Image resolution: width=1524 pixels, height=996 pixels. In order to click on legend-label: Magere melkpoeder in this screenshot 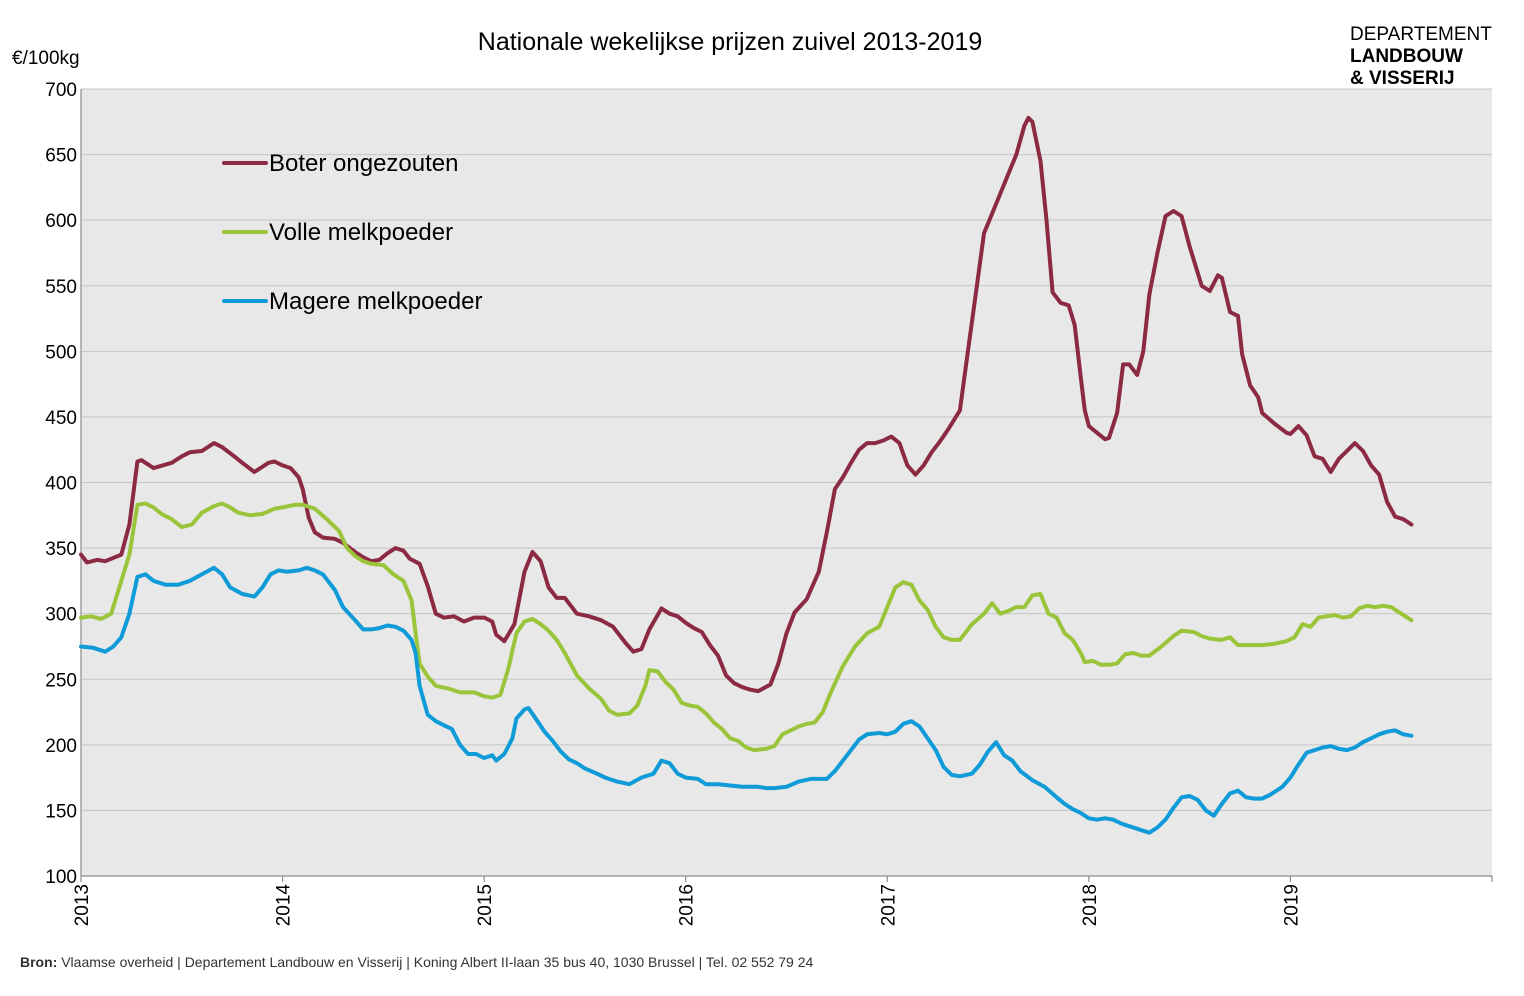, I will do `click(375, 301)`.